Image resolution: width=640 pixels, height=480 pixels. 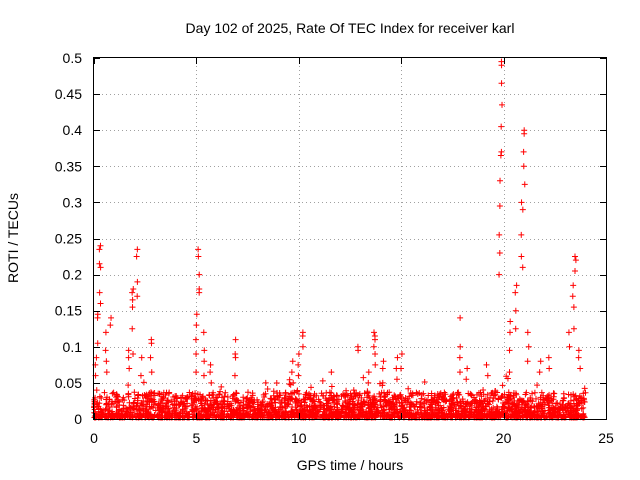 I want to click on y-axis-title: ROTI / TECUs, so click(x=13, y=238).